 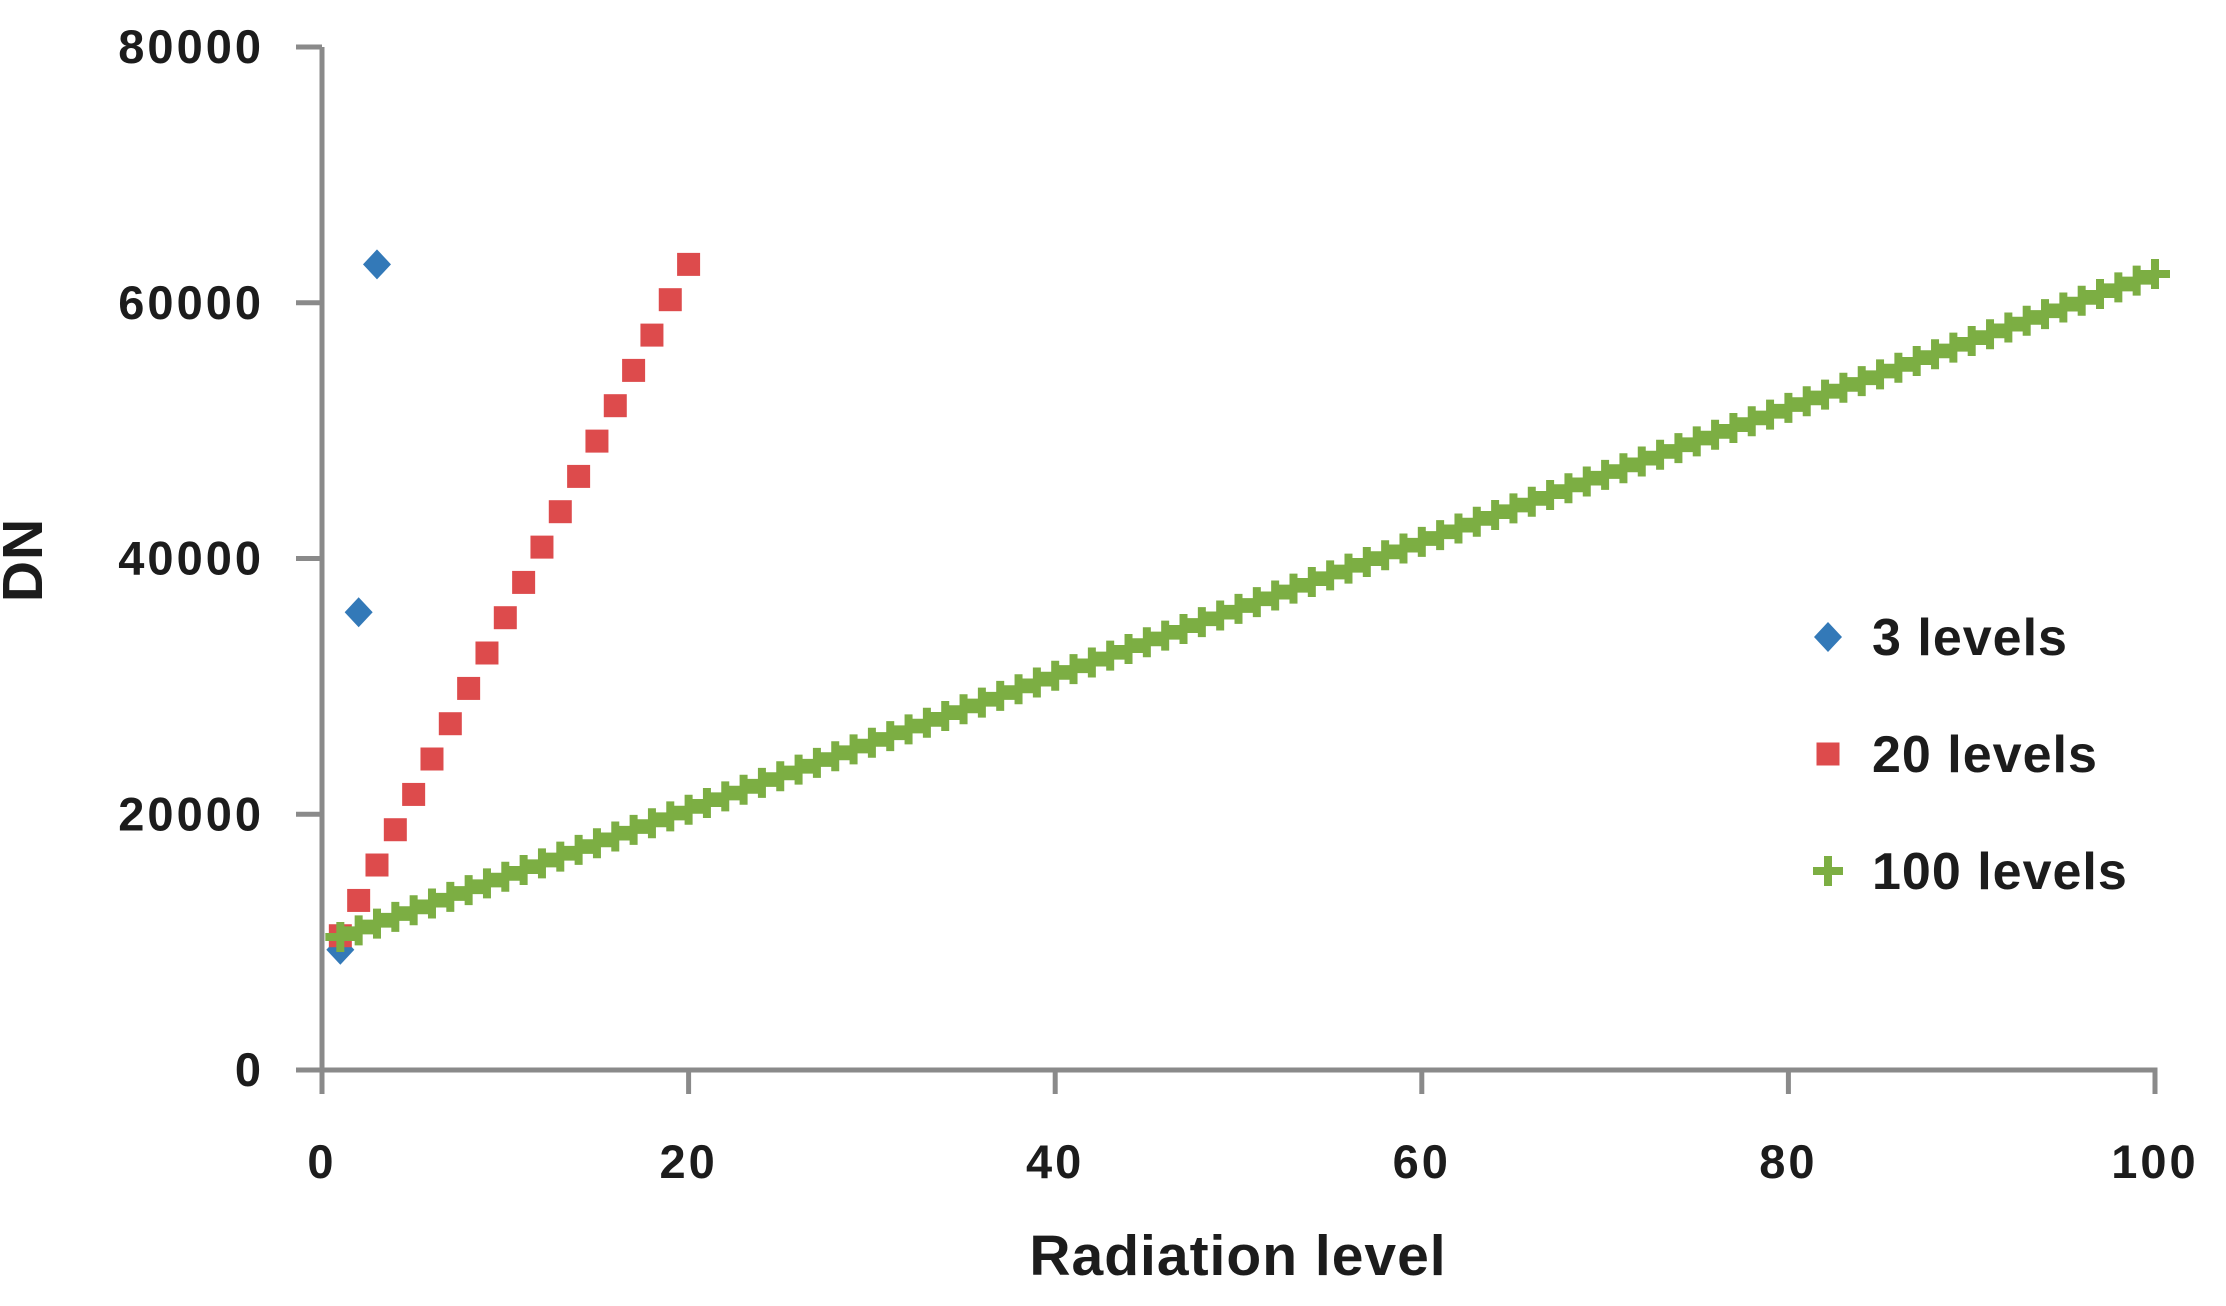 I want to click on x-axis-title: Radiation level, so click(x=1237, y=1256).